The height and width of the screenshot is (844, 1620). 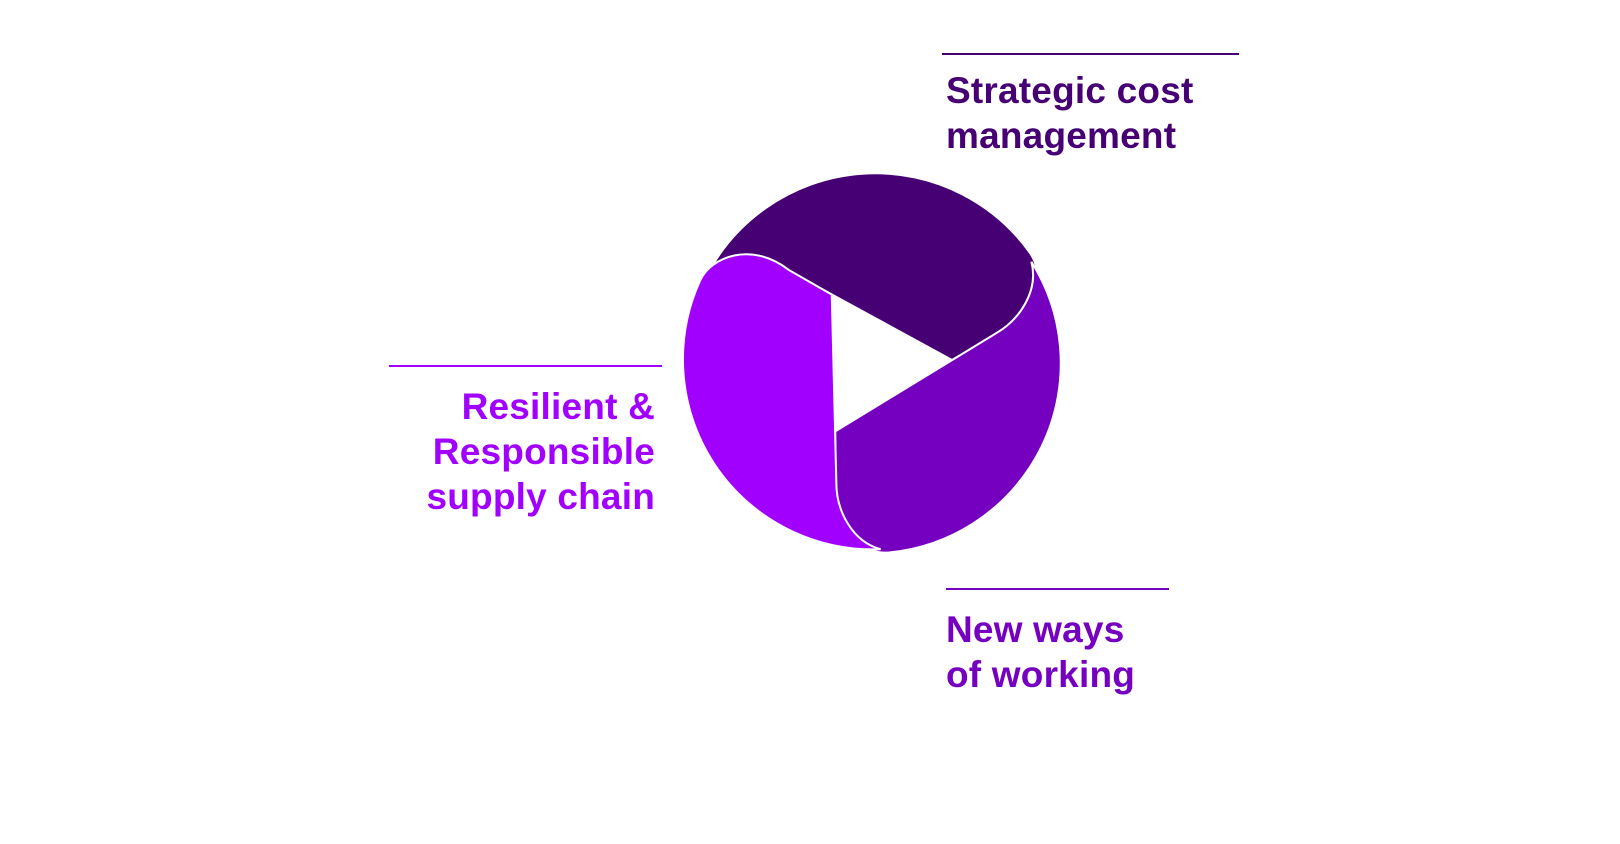 What do you see at coordinates (540, 496) in the screenshot?
I see `label-line: supply chain` at bounding box center [540, 496].